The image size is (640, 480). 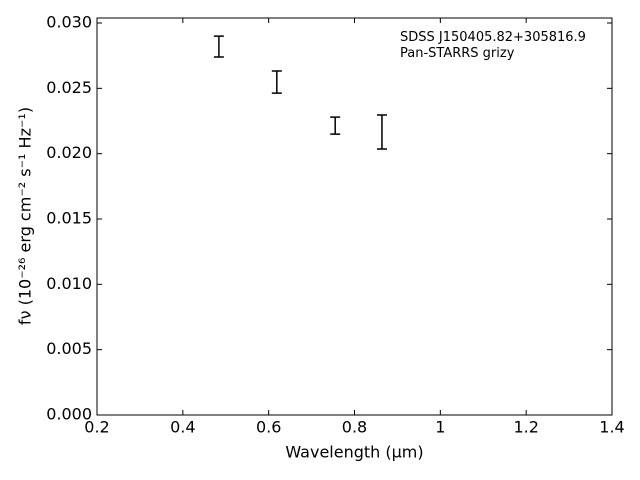 I want to click on y-axis-label: fν (10⁻²⁶ erg cm⁻² s⁻¹ Hz⁻¹), so click(x=25, y=216).